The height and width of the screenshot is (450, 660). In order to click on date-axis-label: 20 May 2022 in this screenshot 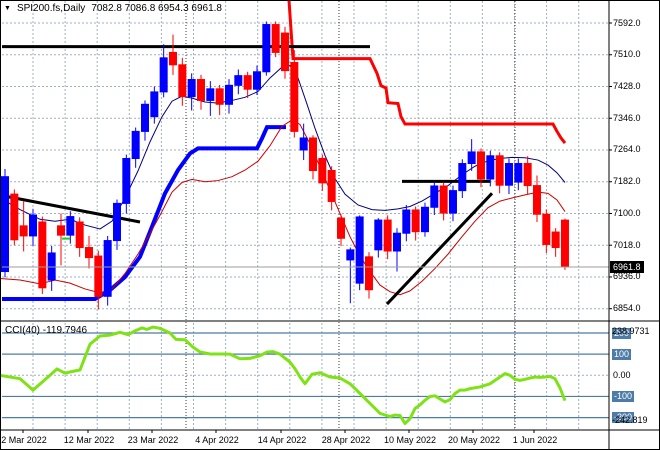, I will do `click(474, 440)`.